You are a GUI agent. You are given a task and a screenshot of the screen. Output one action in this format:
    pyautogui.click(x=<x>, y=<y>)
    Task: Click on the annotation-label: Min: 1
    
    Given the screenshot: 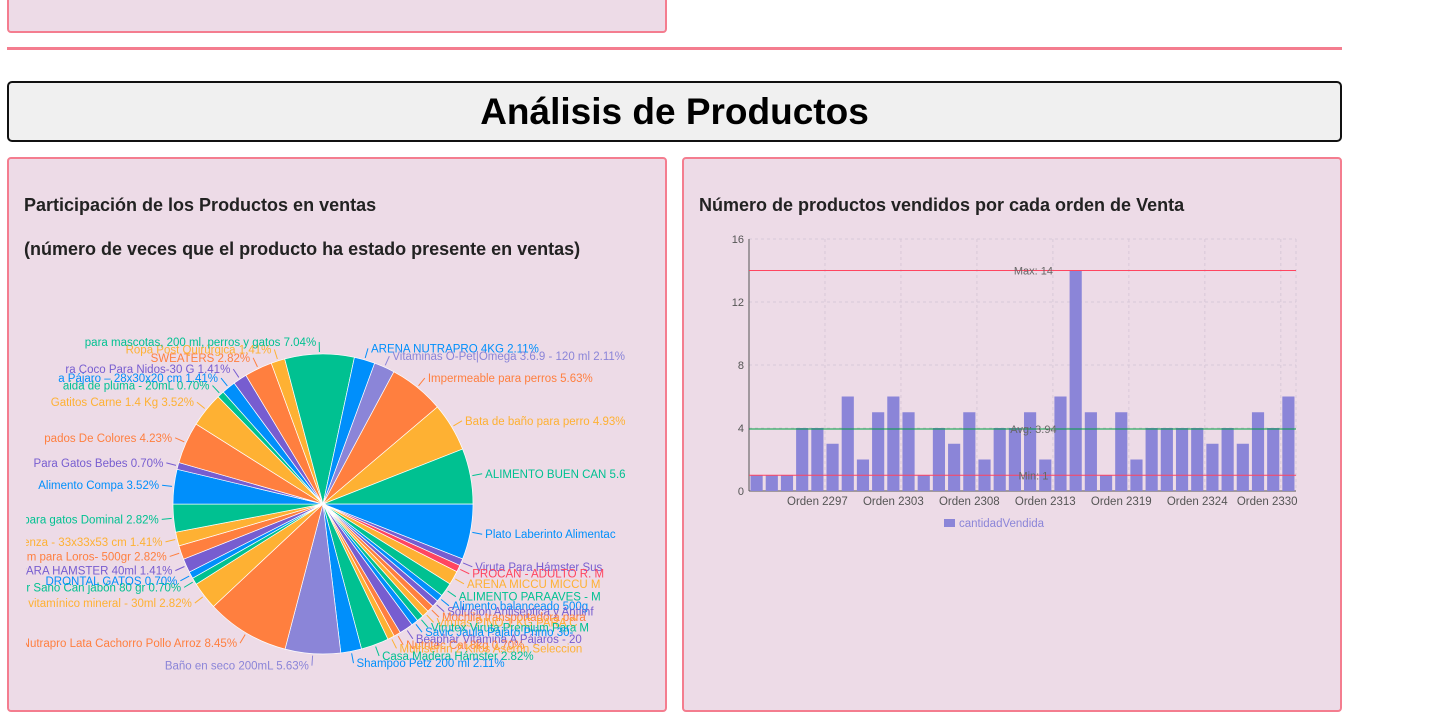 What is the action you would take?
    pyautogui.click(x=1033, y=476)
    